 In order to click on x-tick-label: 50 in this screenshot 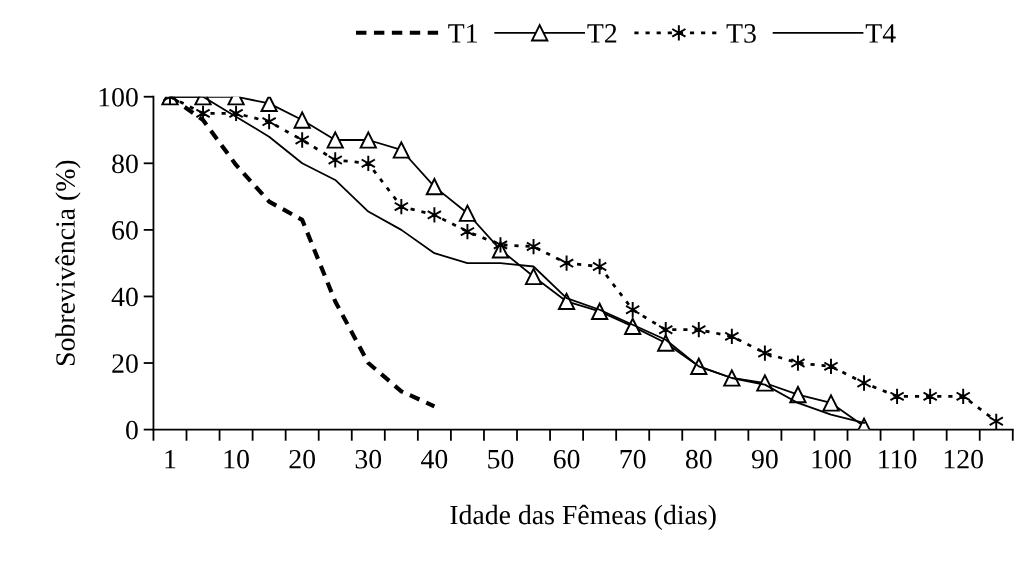, I will do `click(501, 459)`.